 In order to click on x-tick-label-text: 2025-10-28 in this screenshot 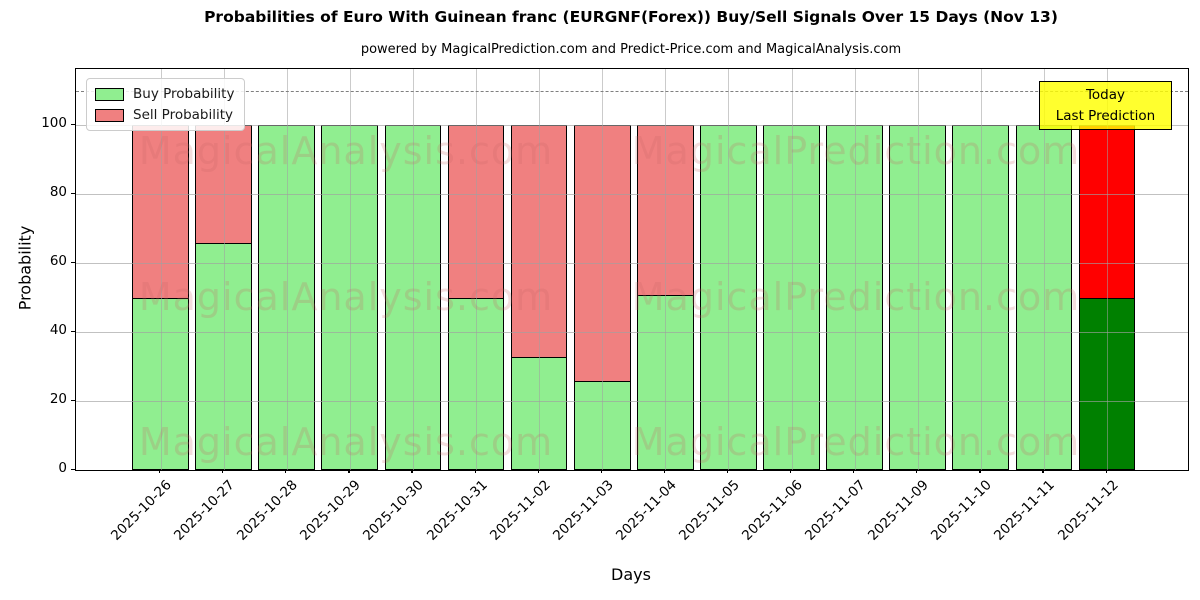, I will do `click(268, 510)`.